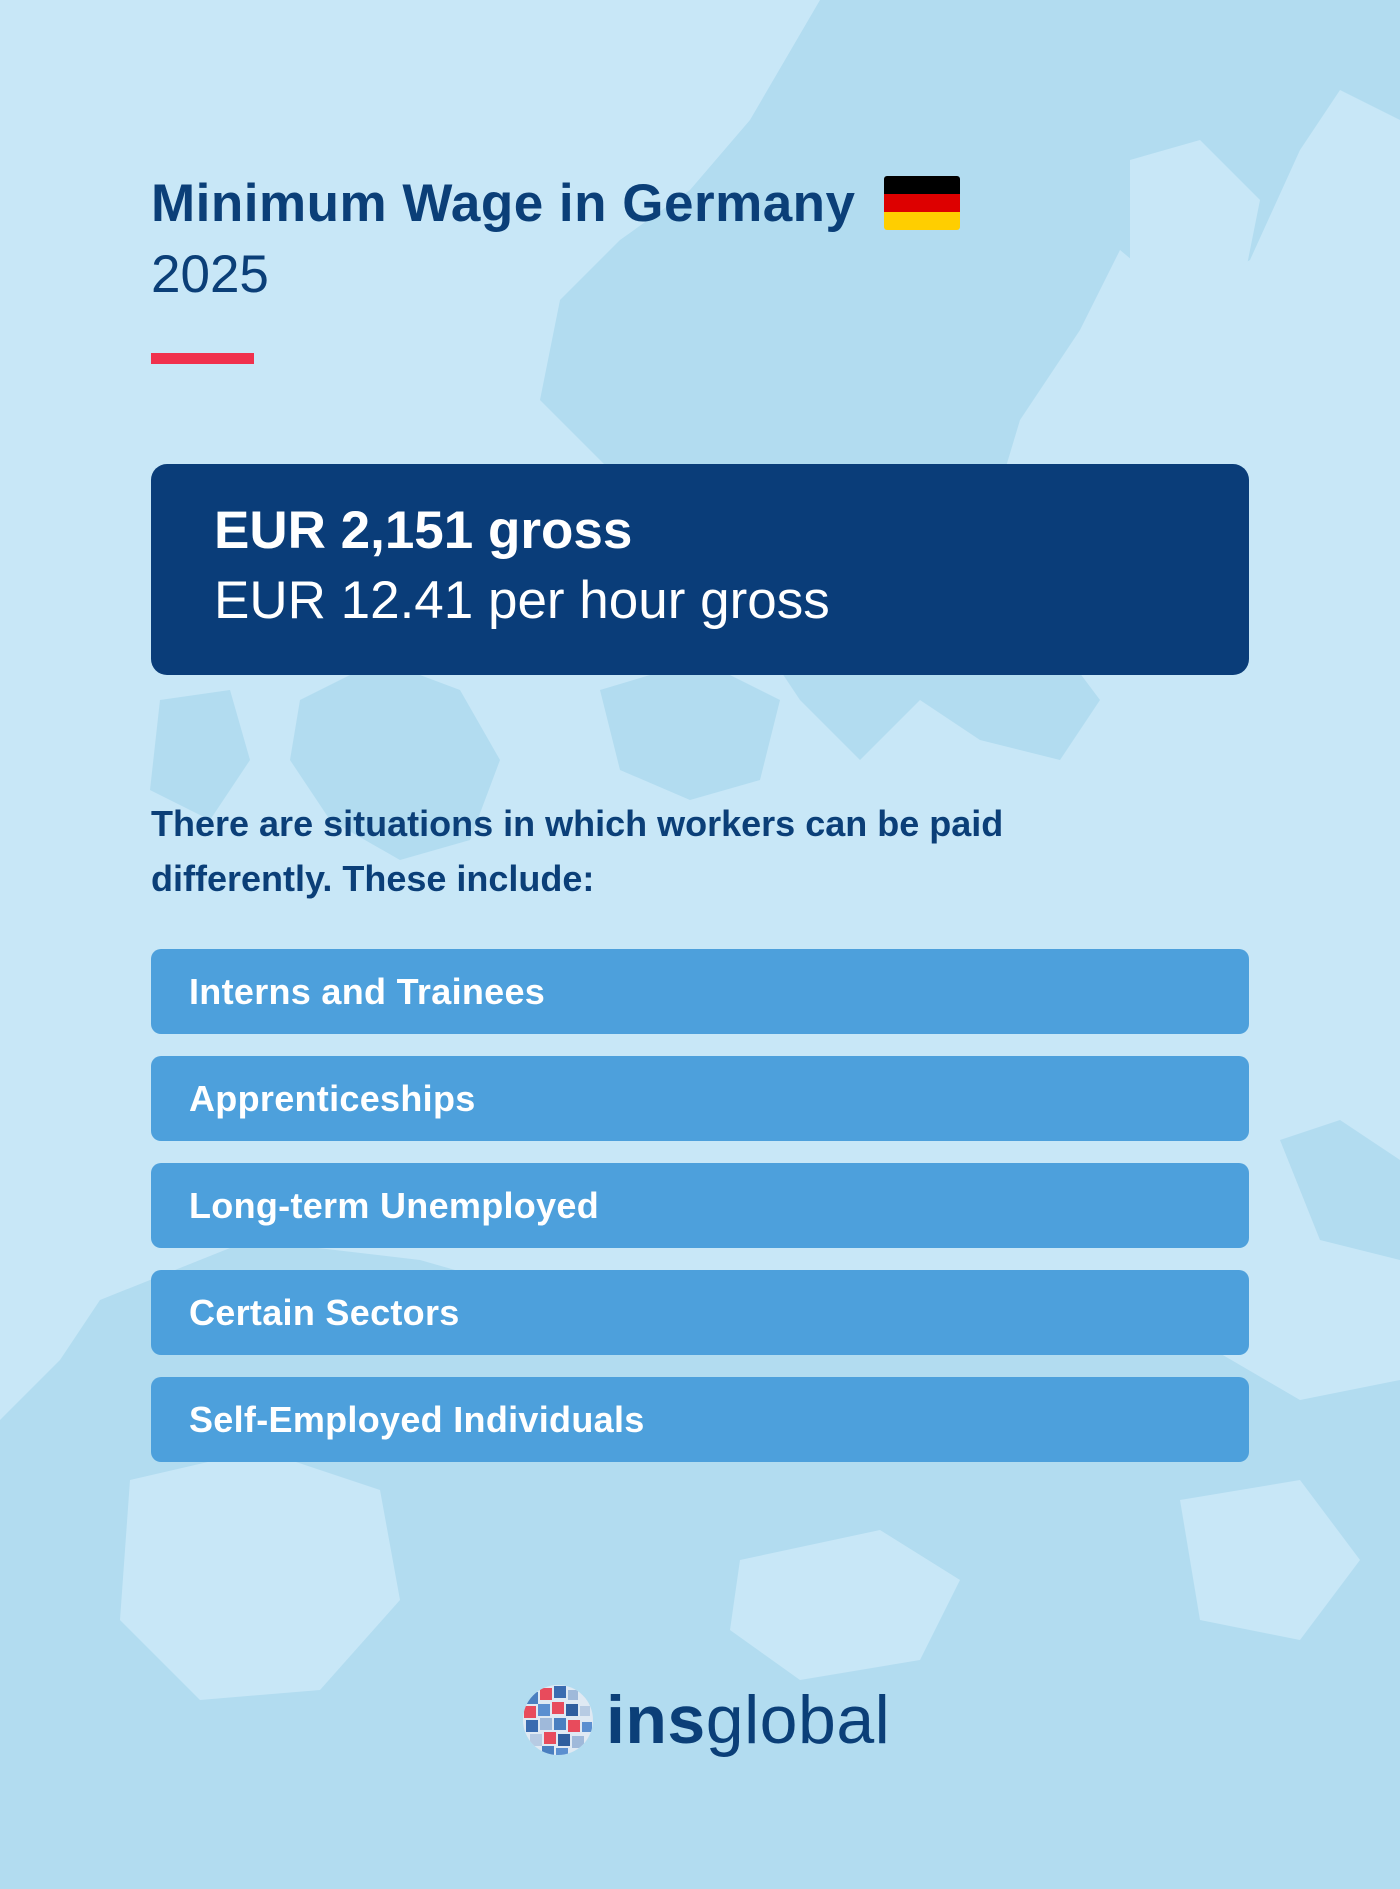 This screenshot has width=1400, height=1889. I want to click on flag-stripe-red, so click(921, 203).